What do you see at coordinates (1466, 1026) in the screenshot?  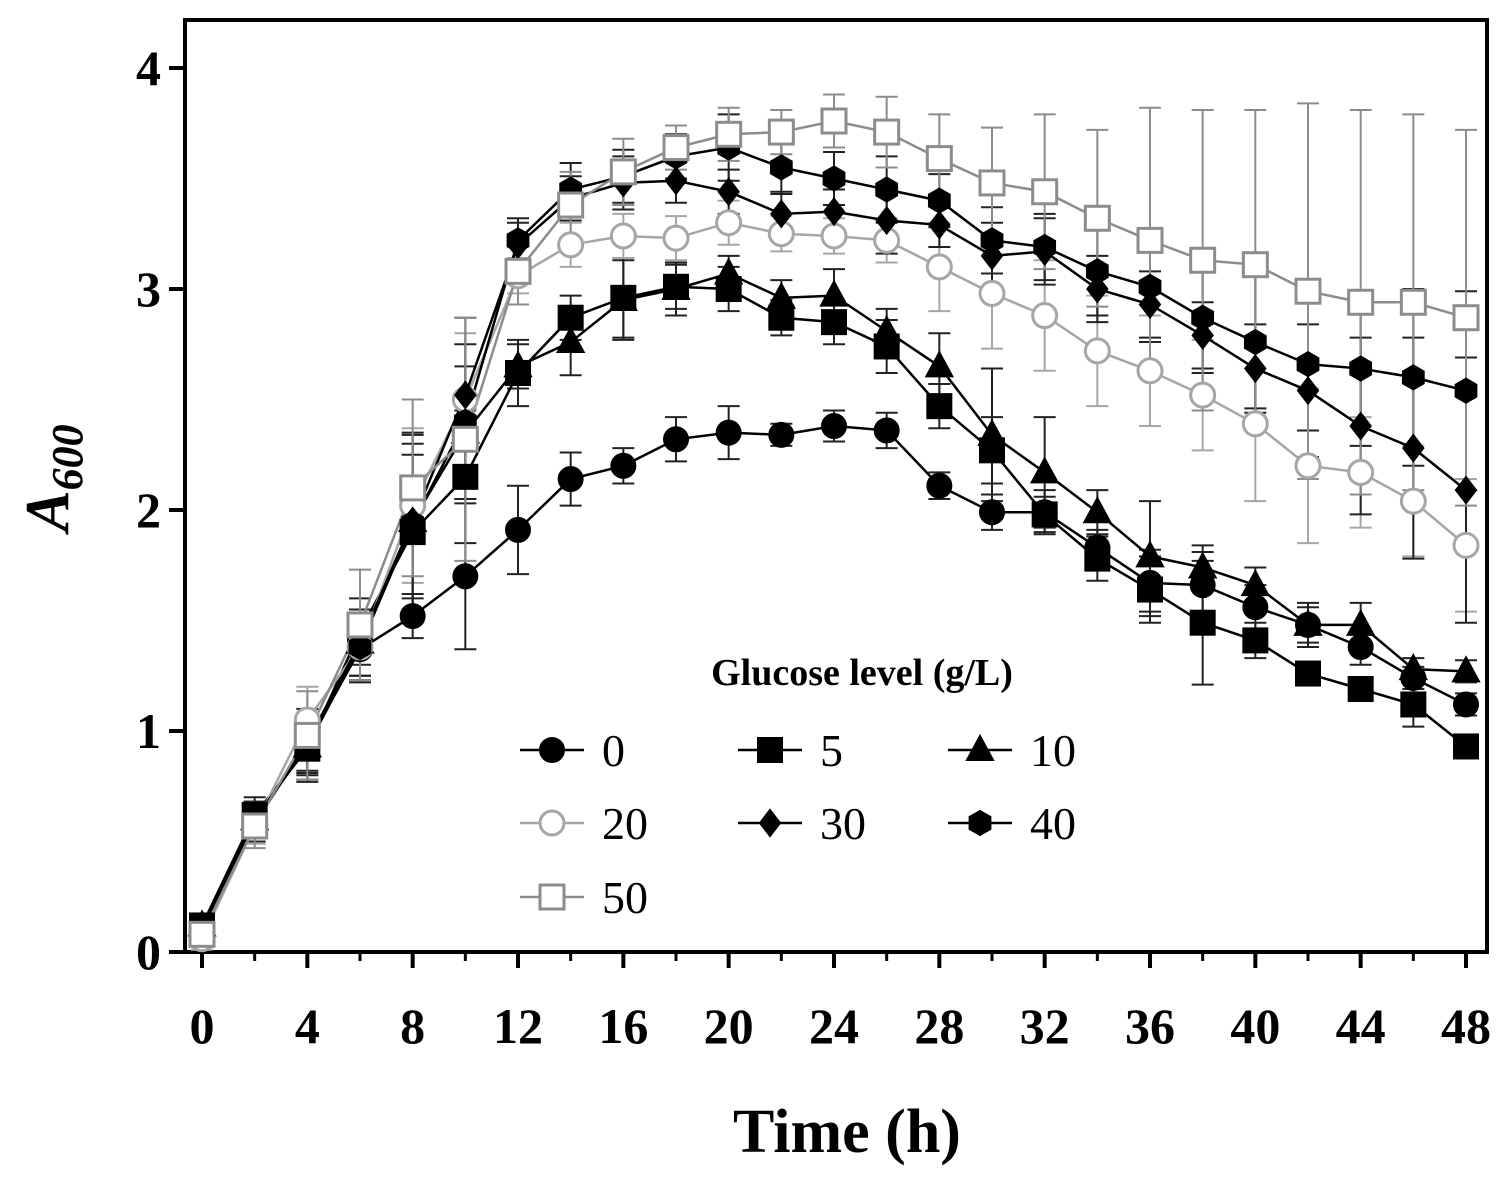 I see `x-tick-label: 48` at bounding box center [1466, 1026].